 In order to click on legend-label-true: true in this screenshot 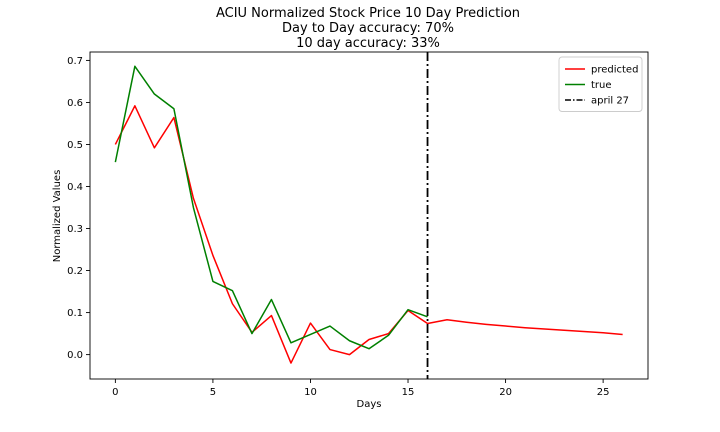, I will do `click(601, 85)`.